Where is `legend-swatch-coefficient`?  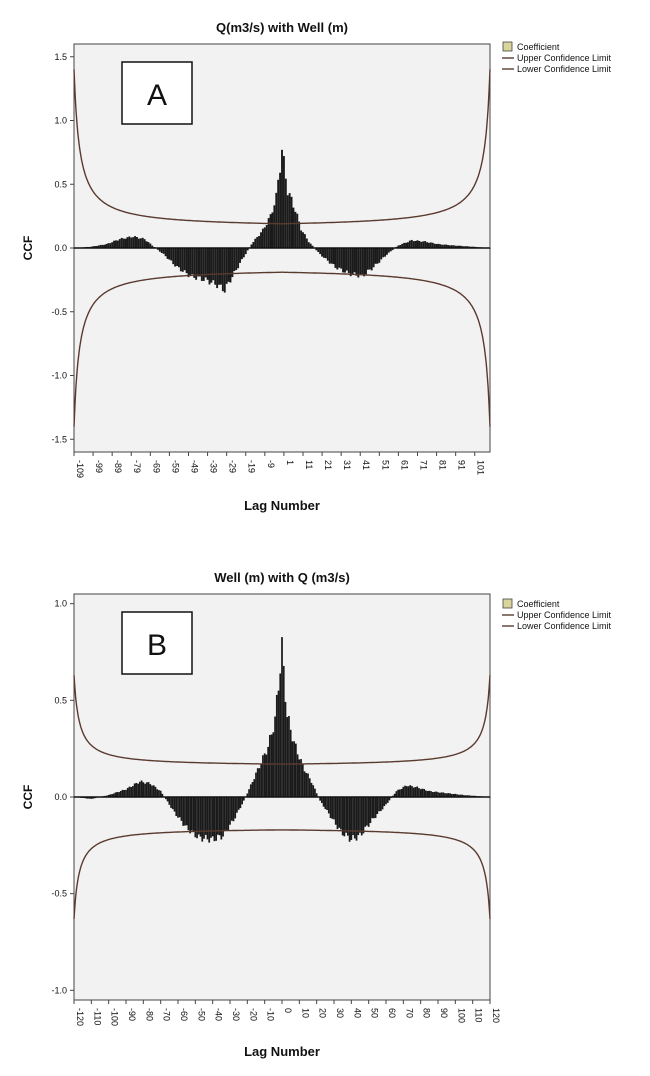 legend-swatch-coefficient is located at coordinates (507, 46).